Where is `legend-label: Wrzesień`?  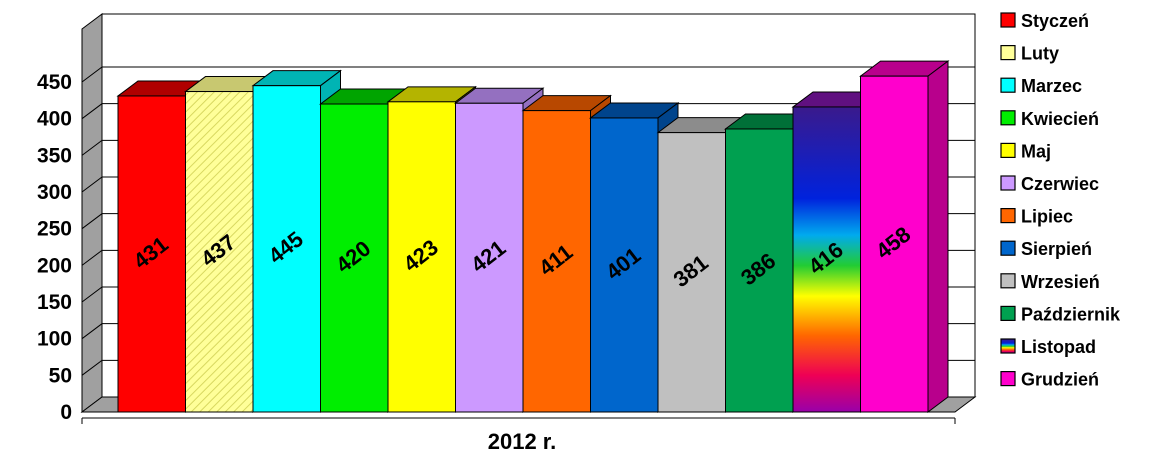
legend-label: Wrzesień is located at coordinates (1060, 282).